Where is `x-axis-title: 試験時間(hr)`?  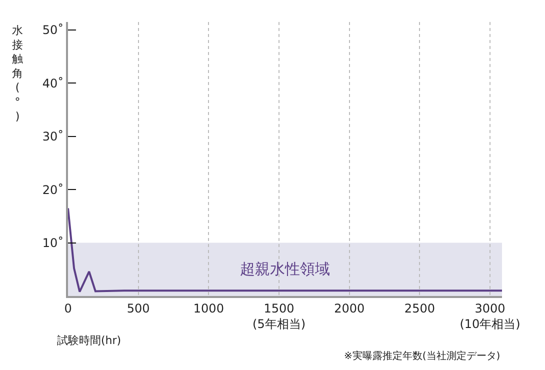 x-axis-title: 試験時間(hr) is located at coordinates (89, 340).